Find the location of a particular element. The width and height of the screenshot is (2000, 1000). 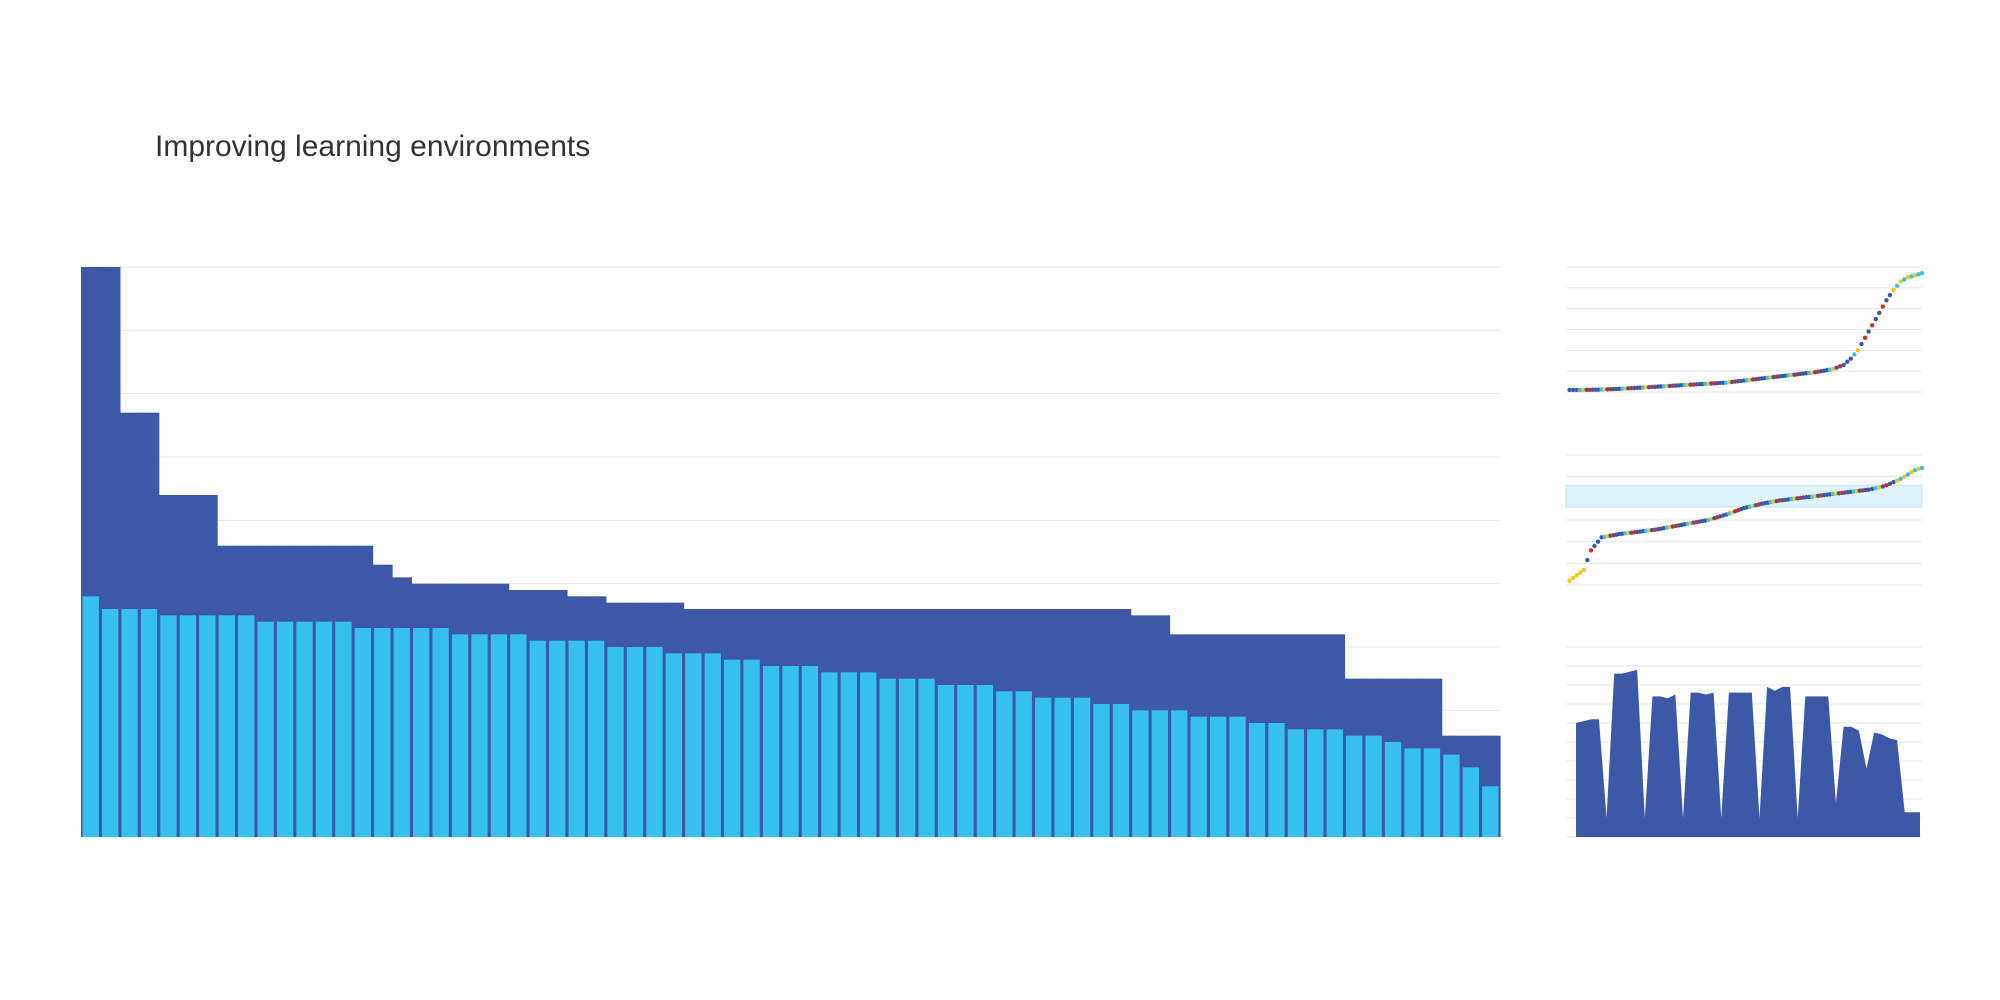

bottom-area-chart is located at coordinates (1744, 742).